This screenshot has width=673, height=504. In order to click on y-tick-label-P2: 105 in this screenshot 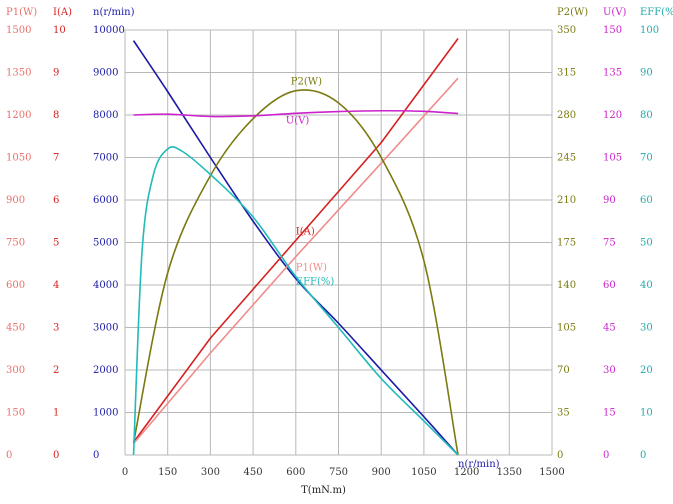, I will do `click(566, 328)`.